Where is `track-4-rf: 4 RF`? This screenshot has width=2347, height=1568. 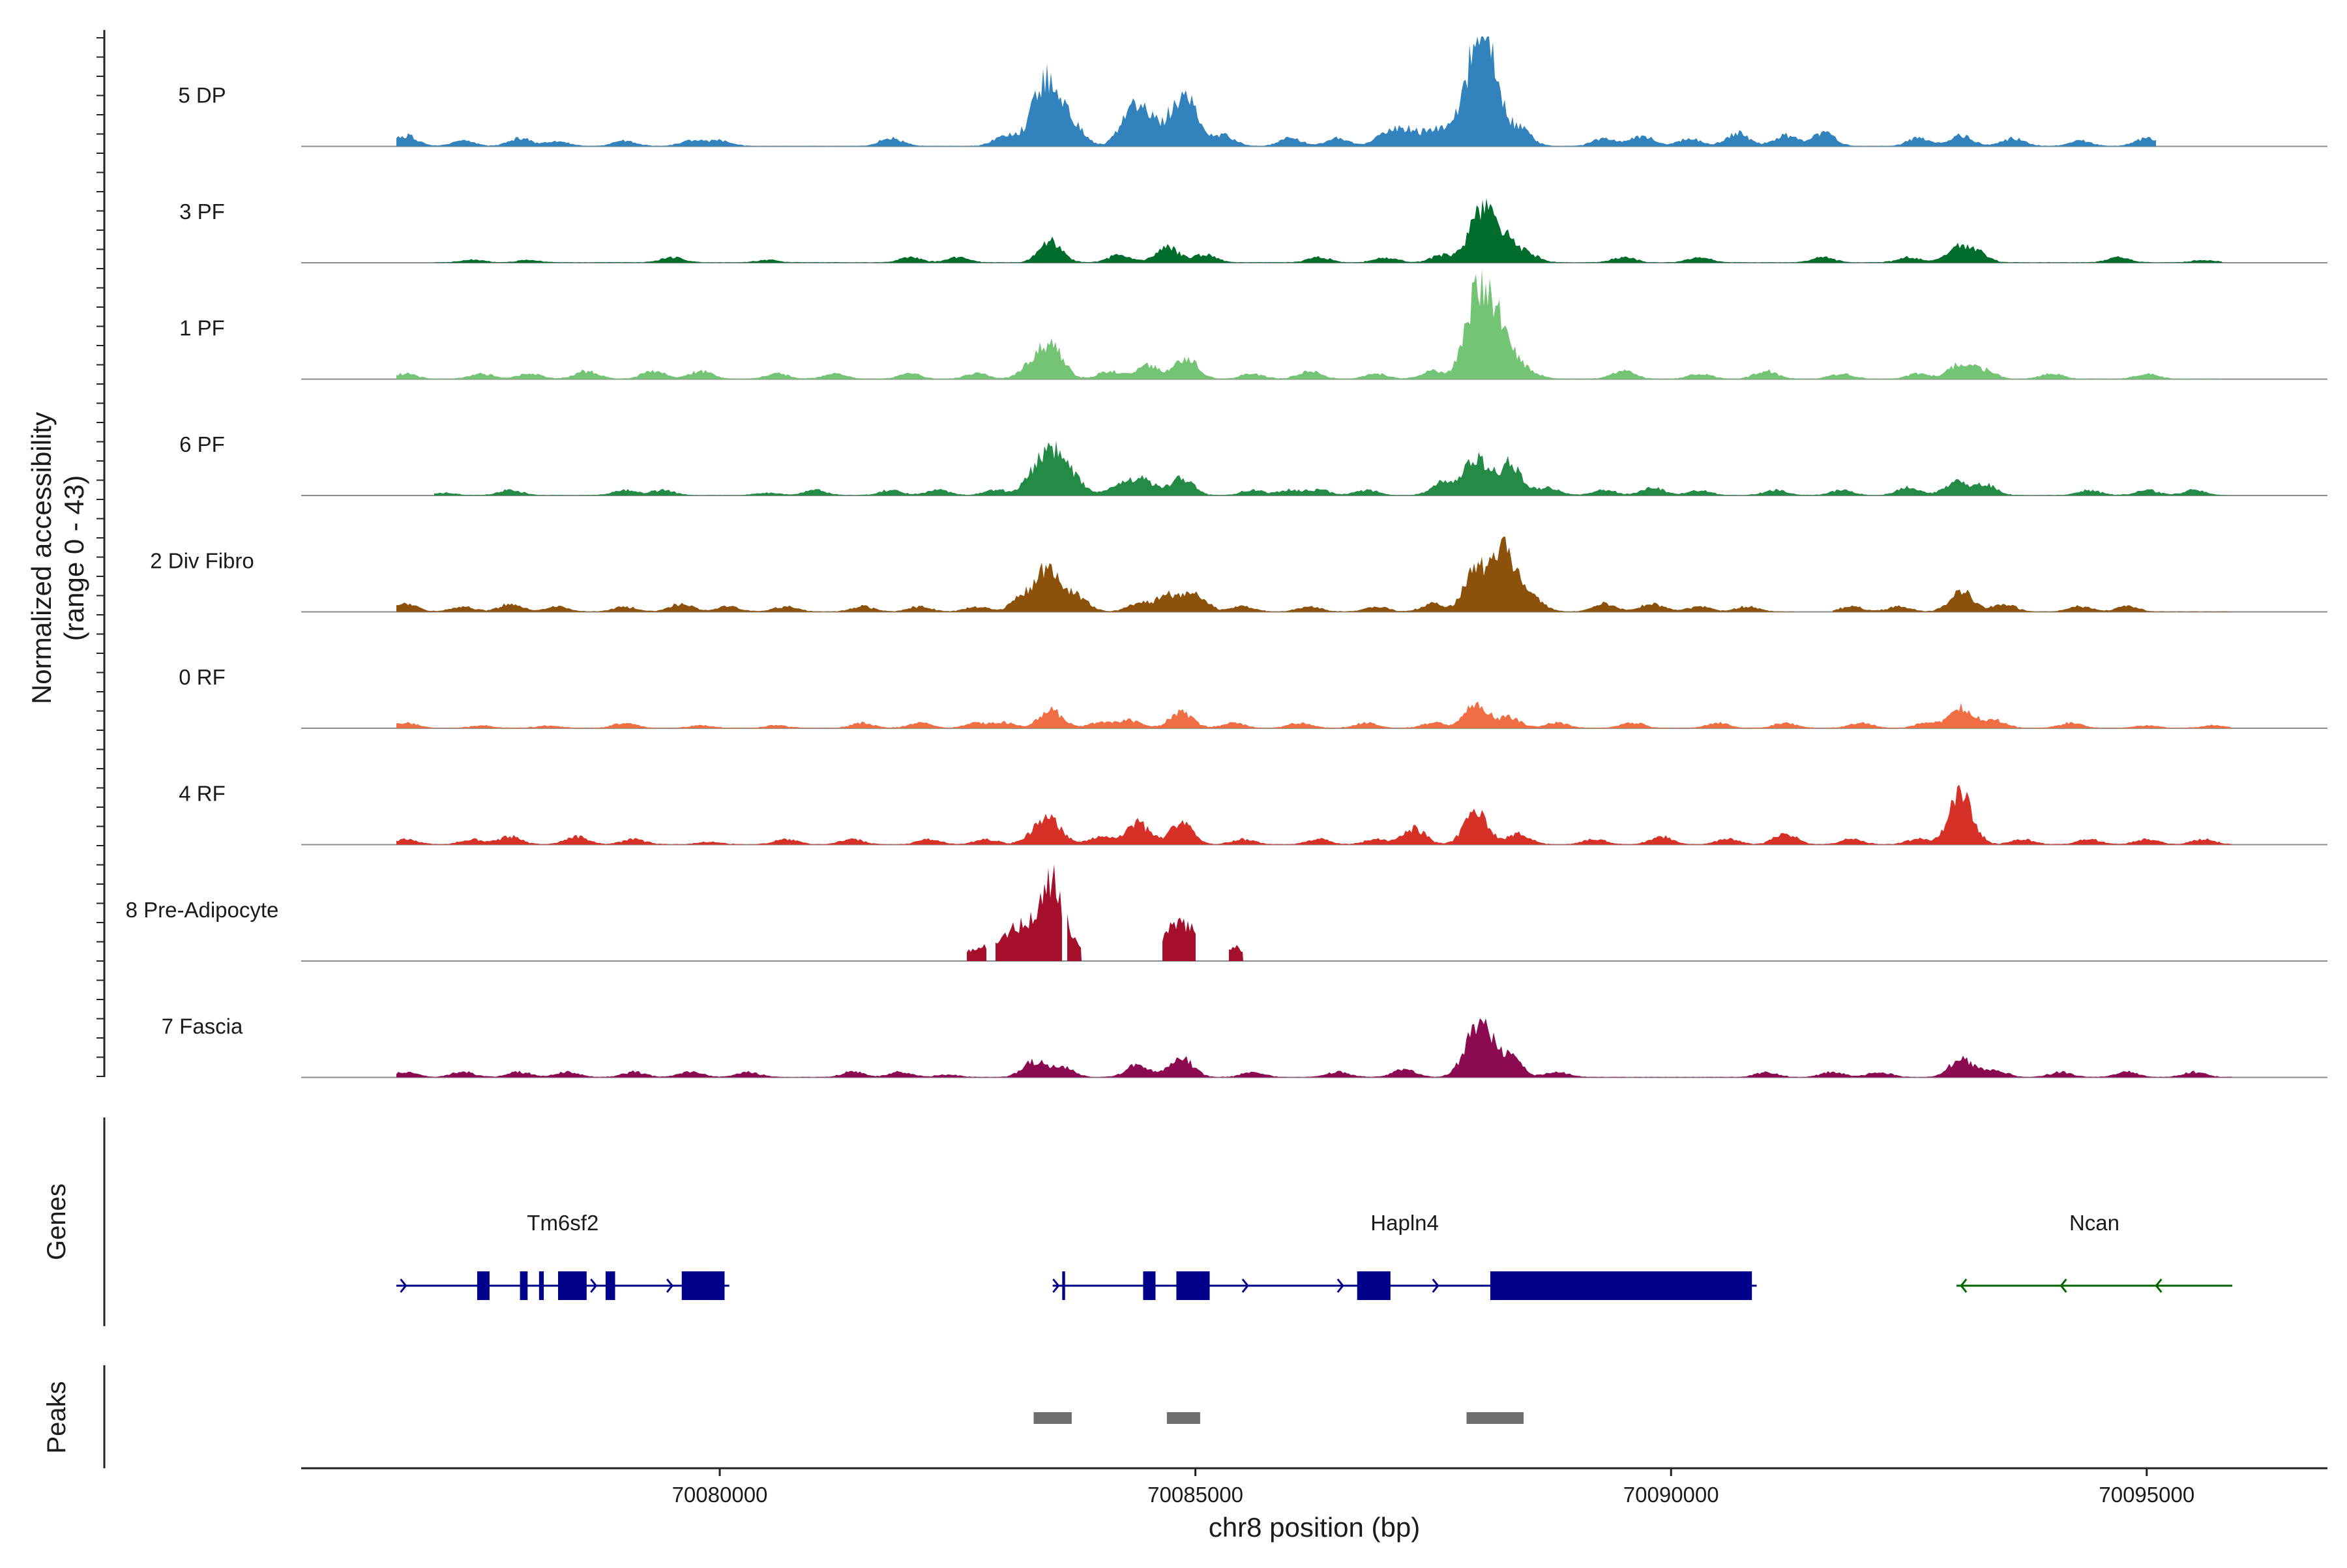 track-4-rf: 4 RF is located at coordinates (1253, 814).